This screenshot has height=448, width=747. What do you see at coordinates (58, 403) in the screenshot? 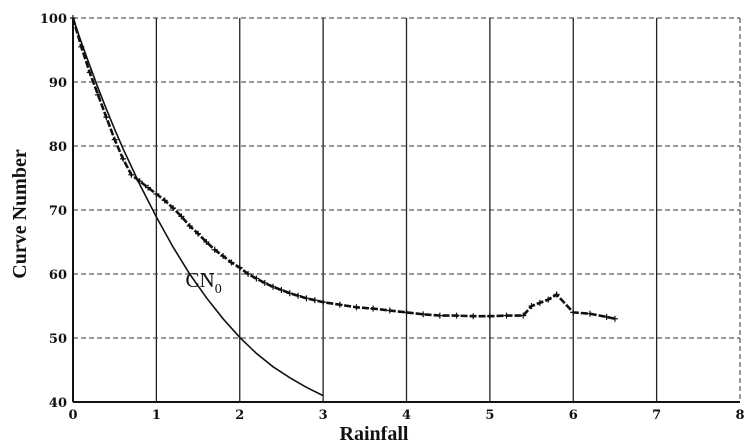
I see `y-tick-label: 40` at bounding box center [58, 403].